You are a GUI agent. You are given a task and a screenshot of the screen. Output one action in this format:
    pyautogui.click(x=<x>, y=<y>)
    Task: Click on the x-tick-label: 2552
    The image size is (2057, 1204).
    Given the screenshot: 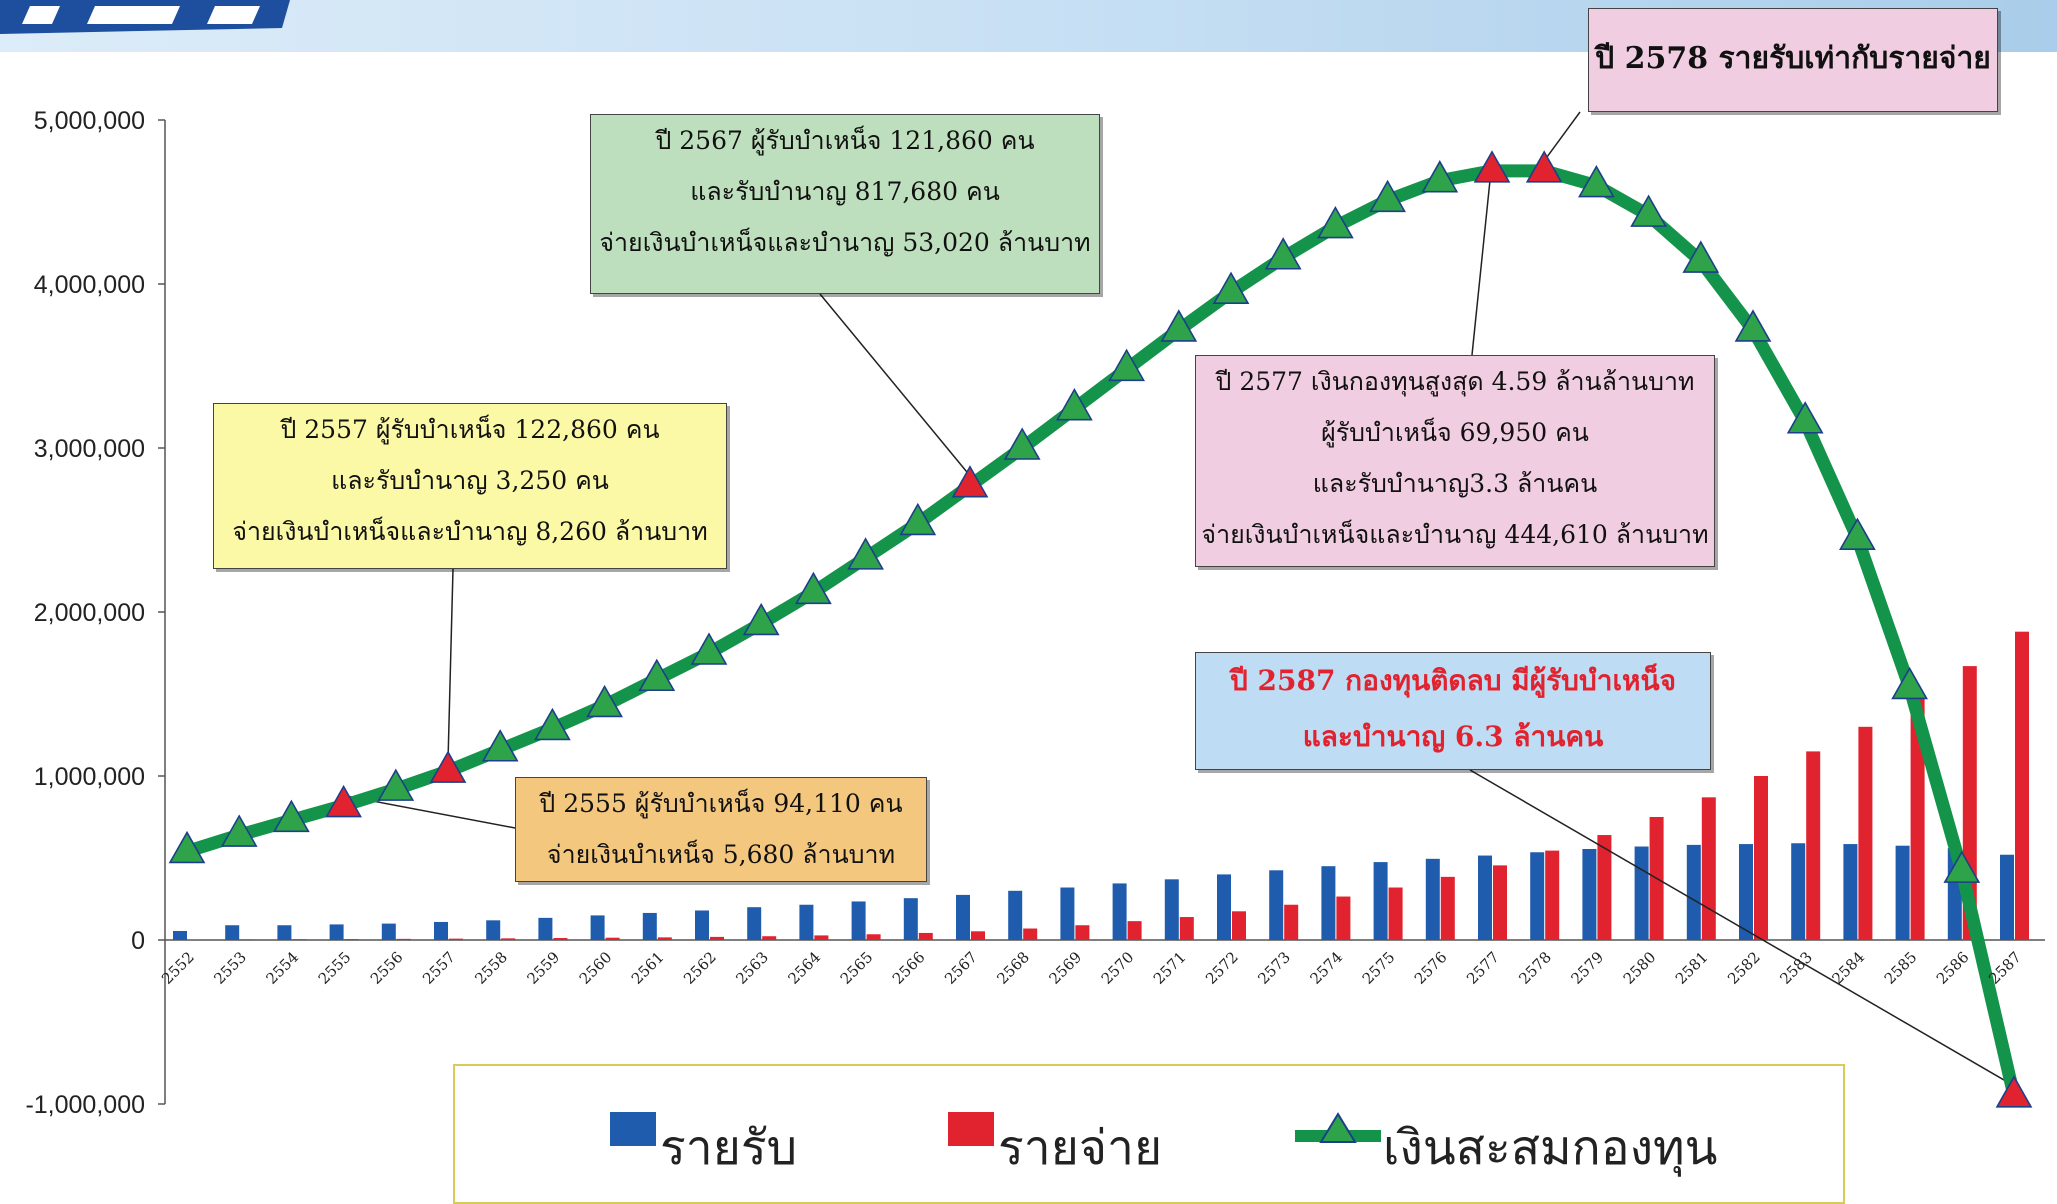 What is the action you would take?
    pyautogui.click(x=178, y=968)
    